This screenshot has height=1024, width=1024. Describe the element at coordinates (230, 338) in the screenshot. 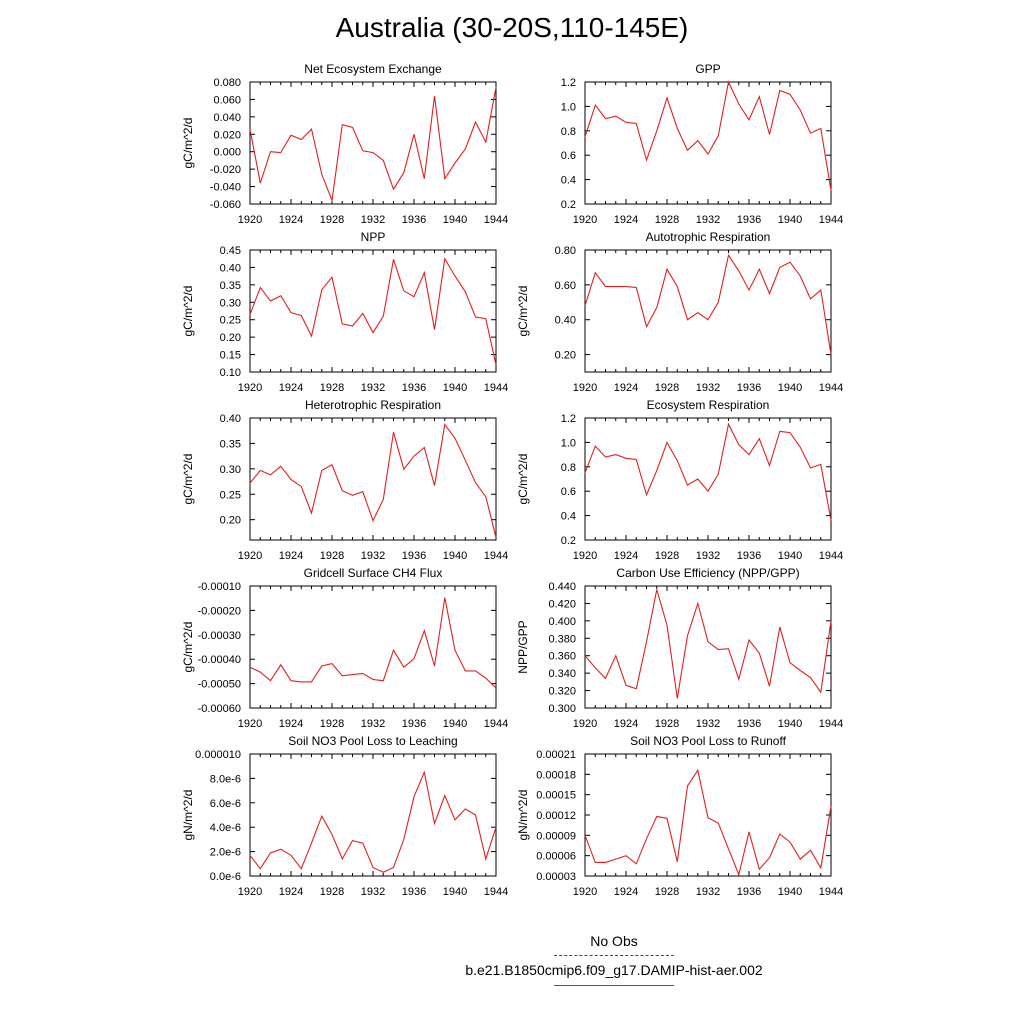

I see `panel-3-ytick-label: 0.20` at that location.